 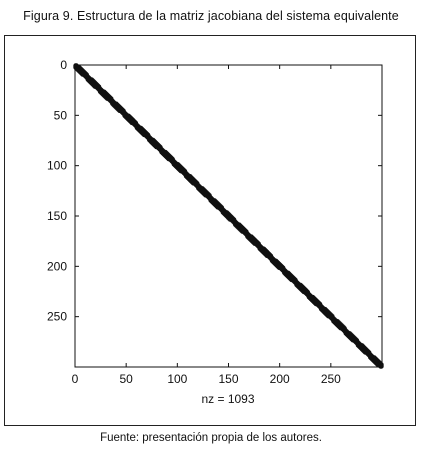 I want to click on y-tick-label: 150, so click(x=57, y=216).